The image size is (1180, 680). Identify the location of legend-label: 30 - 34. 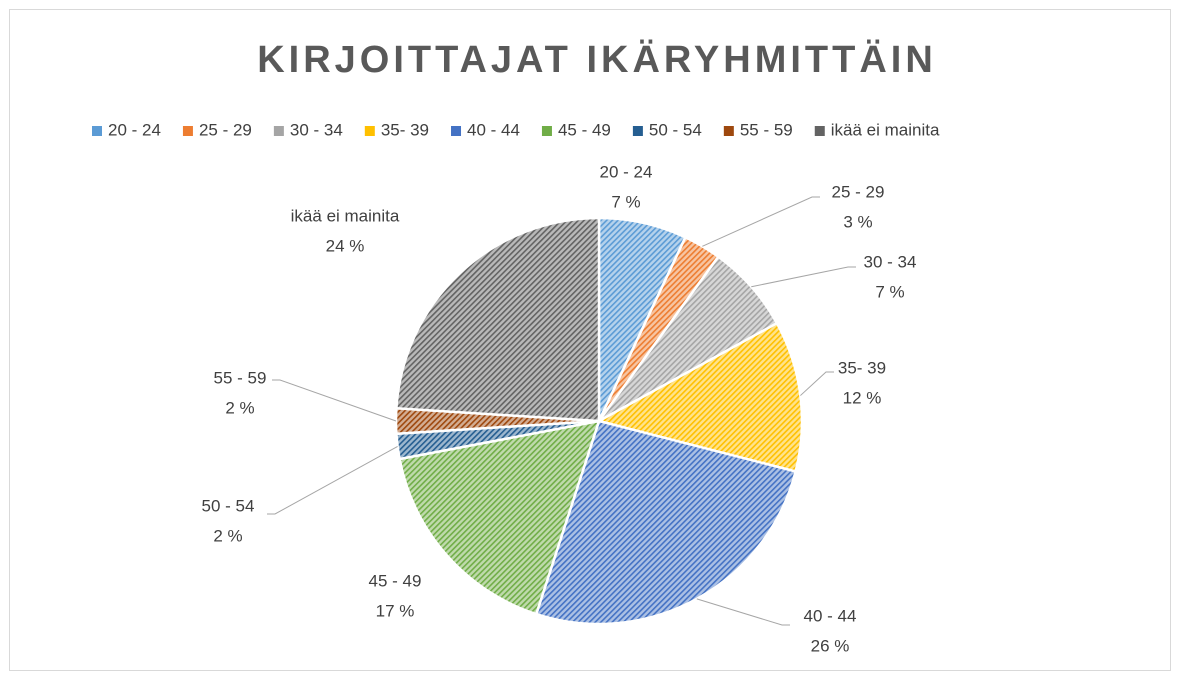
(316, 129).